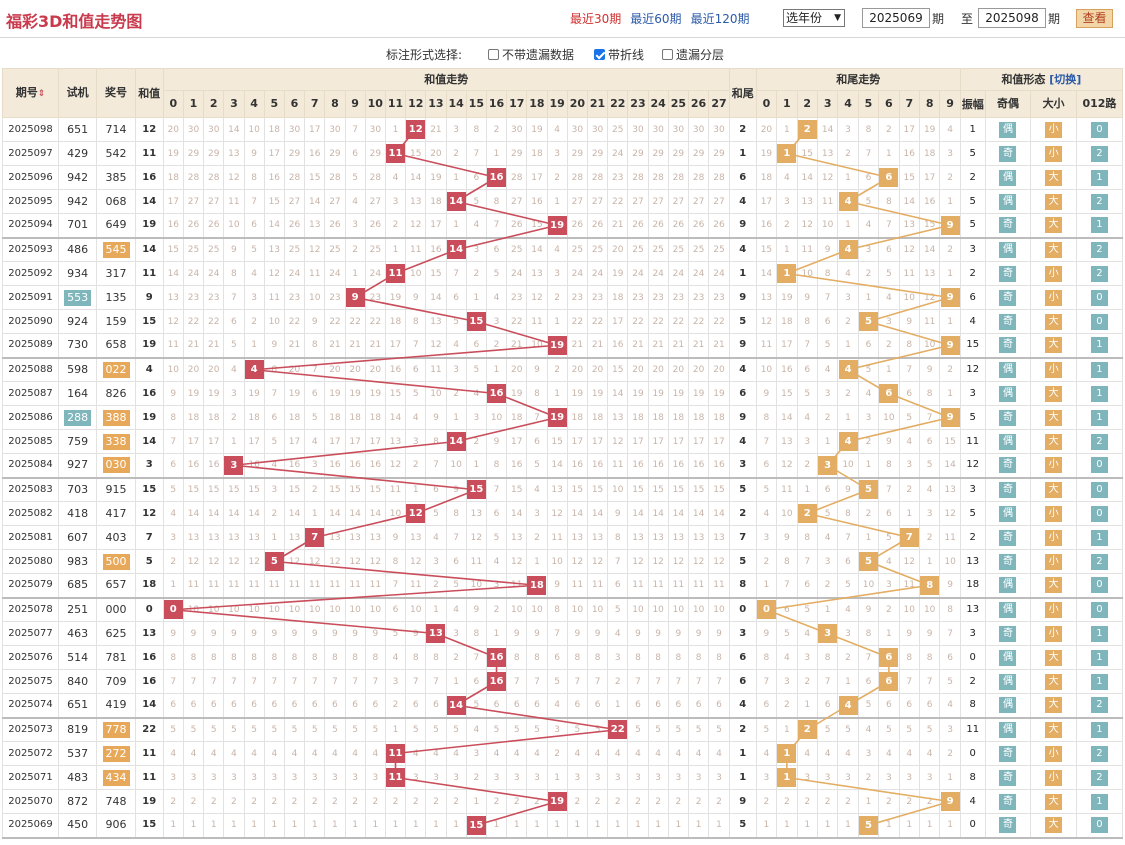  Describe the element at coordinates (214, 249) in the screenshot. I see `sum-miss-cell: 25` at that location.